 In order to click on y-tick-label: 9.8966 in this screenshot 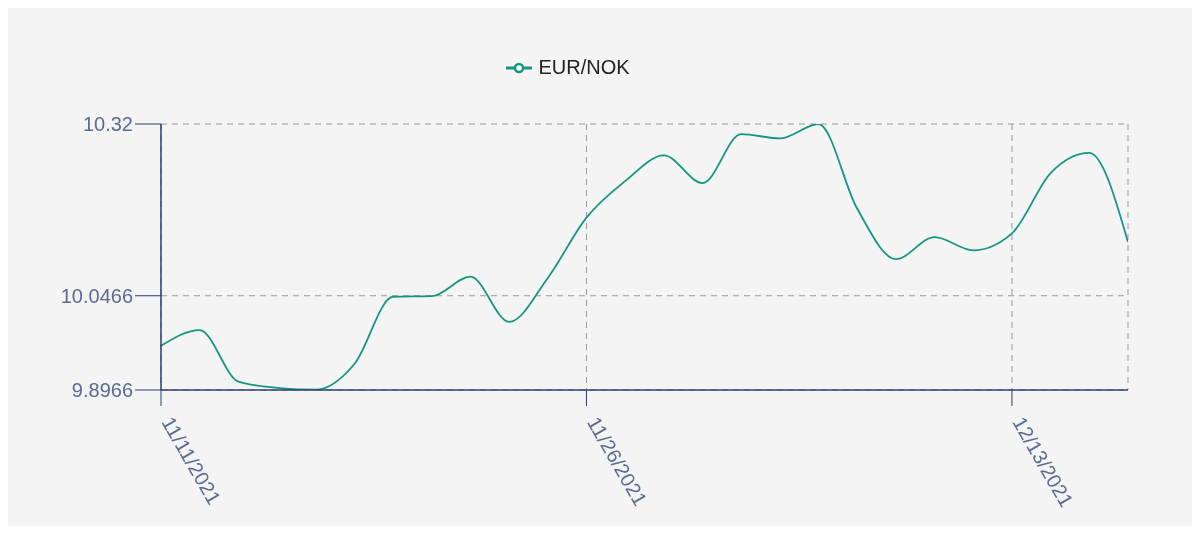, I will do `click(102, 390)`.